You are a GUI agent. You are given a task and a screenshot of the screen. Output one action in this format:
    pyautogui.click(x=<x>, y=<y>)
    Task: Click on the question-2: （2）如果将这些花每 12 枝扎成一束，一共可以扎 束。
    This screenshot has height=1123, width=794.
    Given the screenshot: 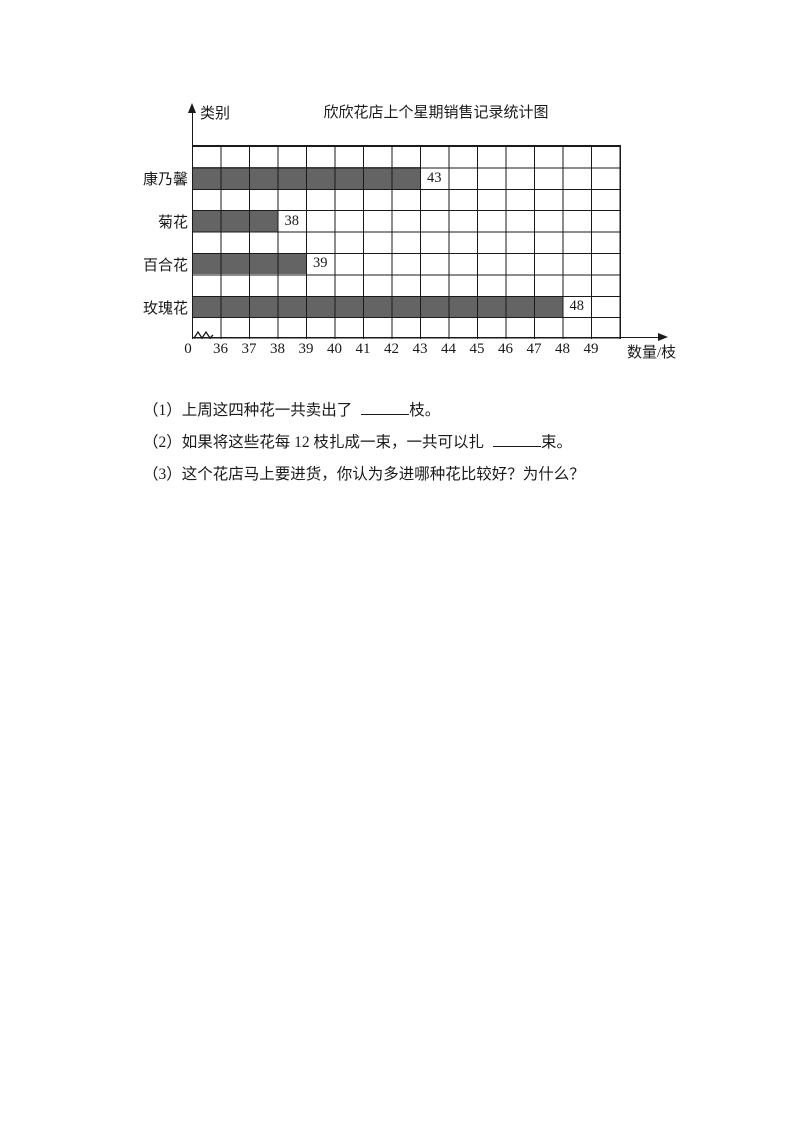 What is the action you would take?
    pyautogui.click(x=357, y=442)
    